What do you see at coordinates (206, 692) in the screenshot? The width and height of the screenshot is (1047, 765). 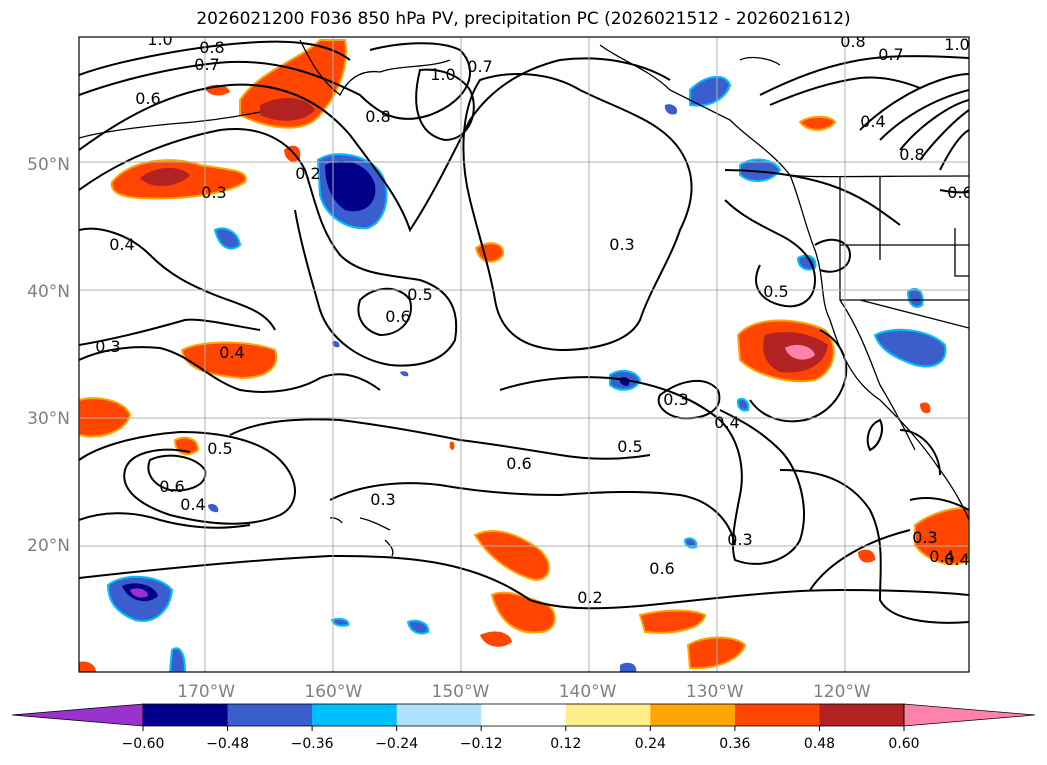 I see `longitude-label: 170°W` at bounding box center [206, 692].